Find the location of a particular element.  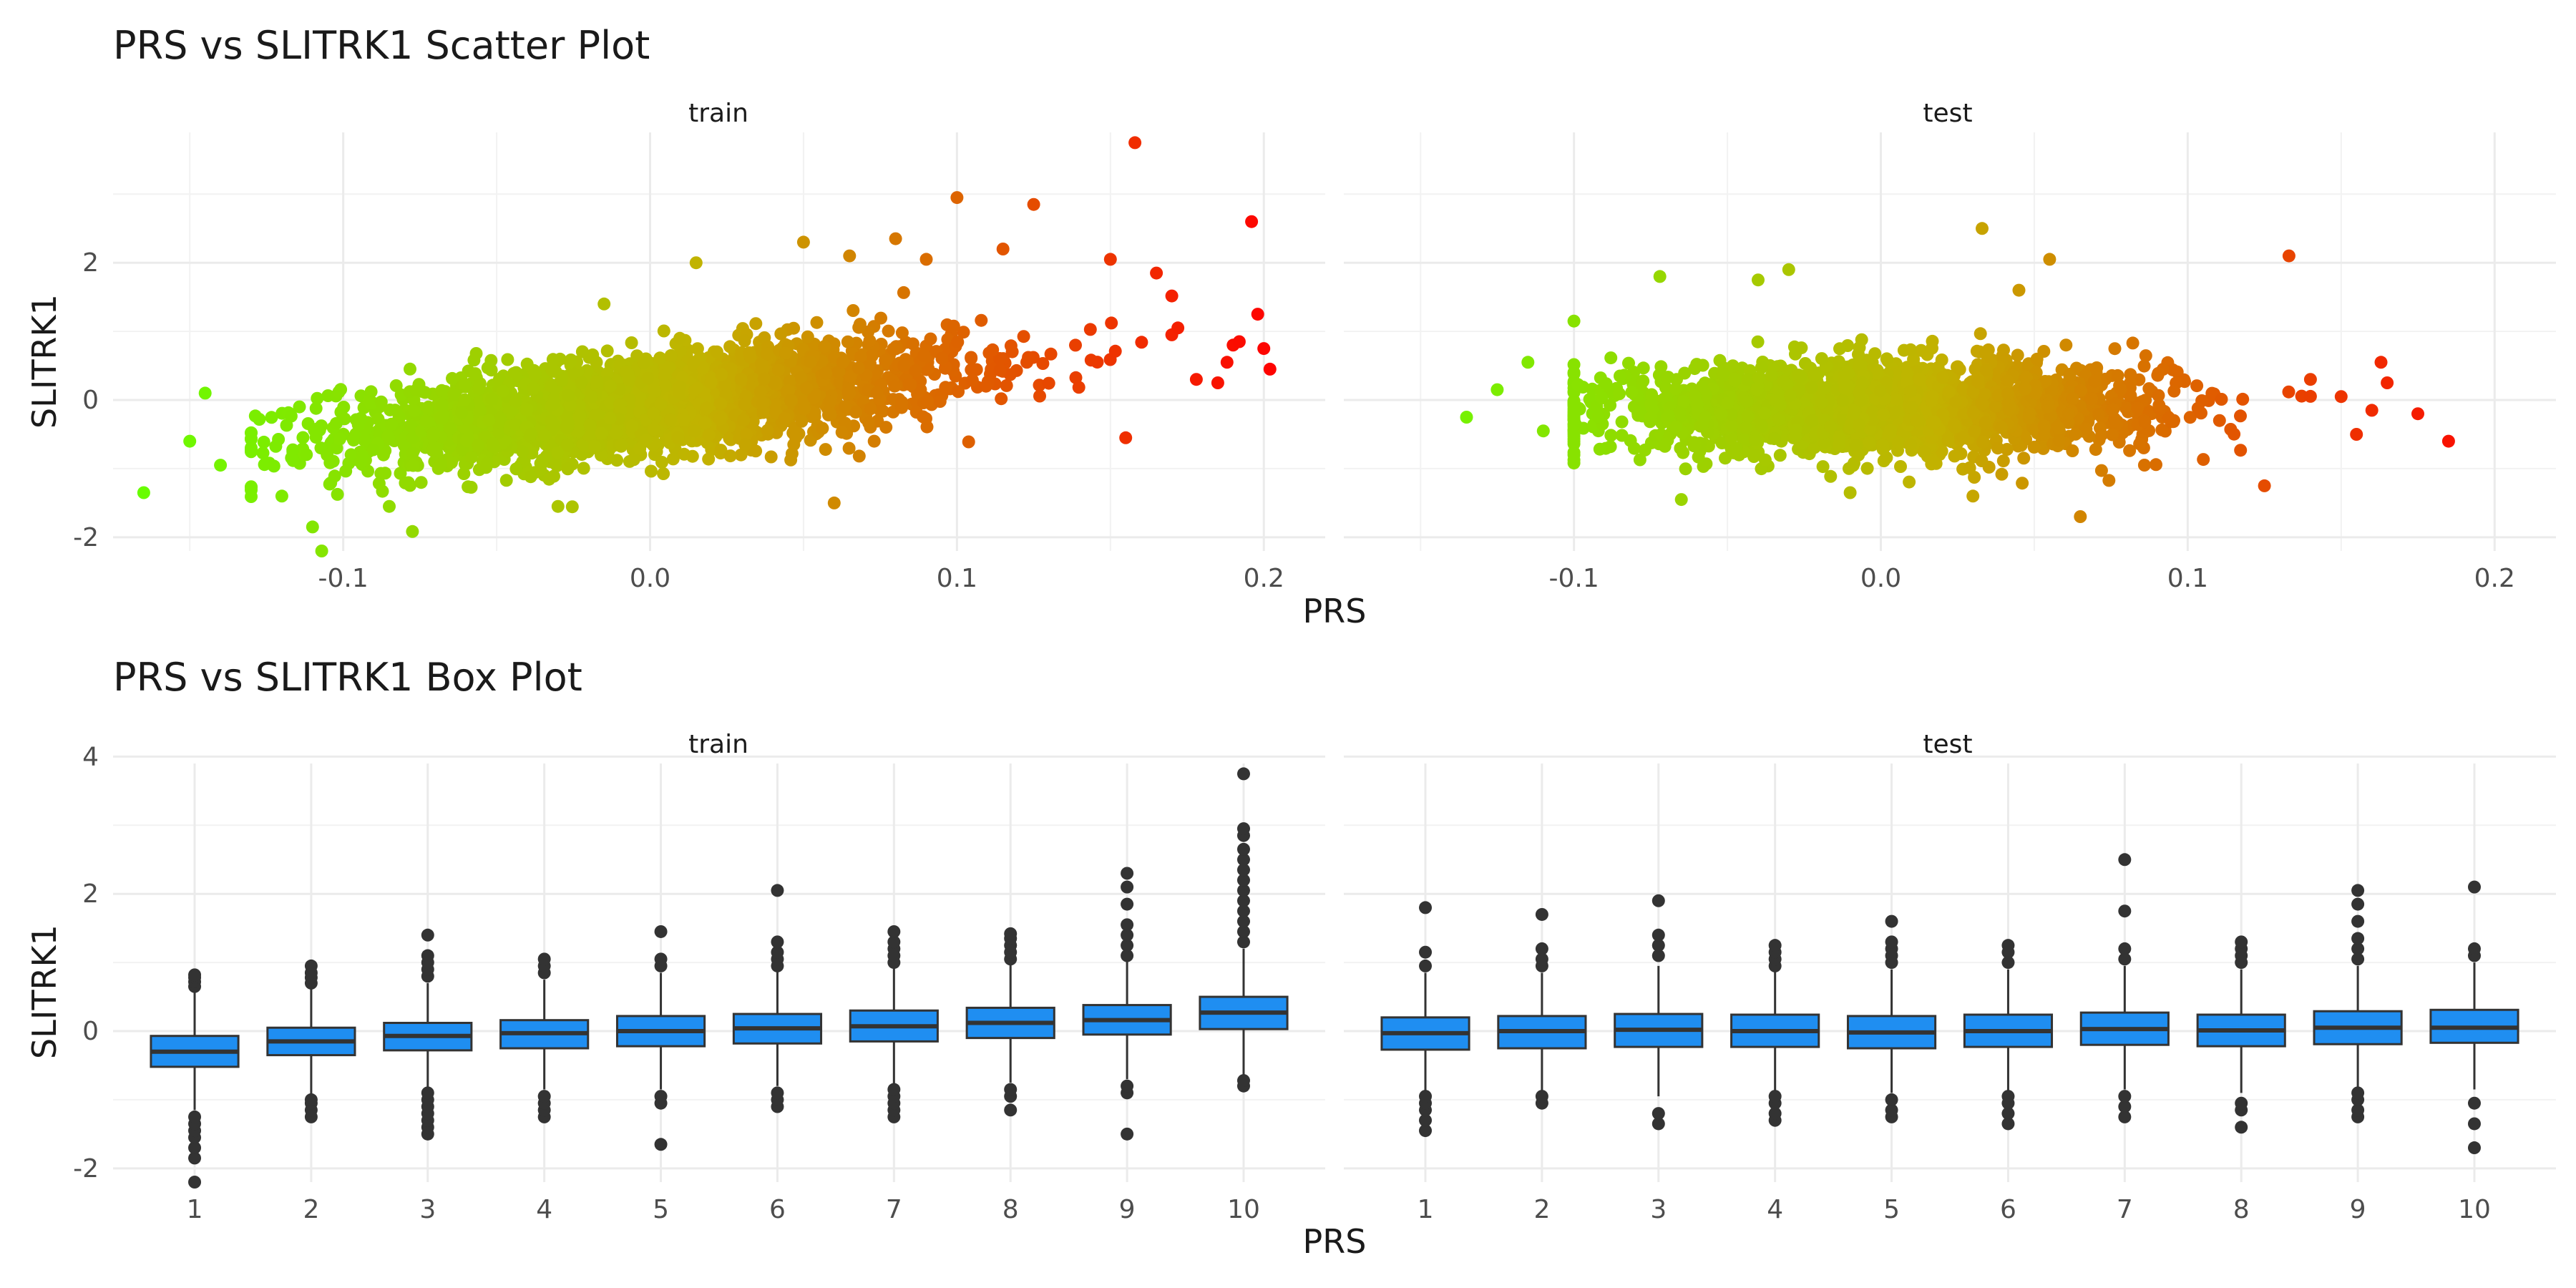

box-facet-test-label: test is located at coordinates (1947, 744).